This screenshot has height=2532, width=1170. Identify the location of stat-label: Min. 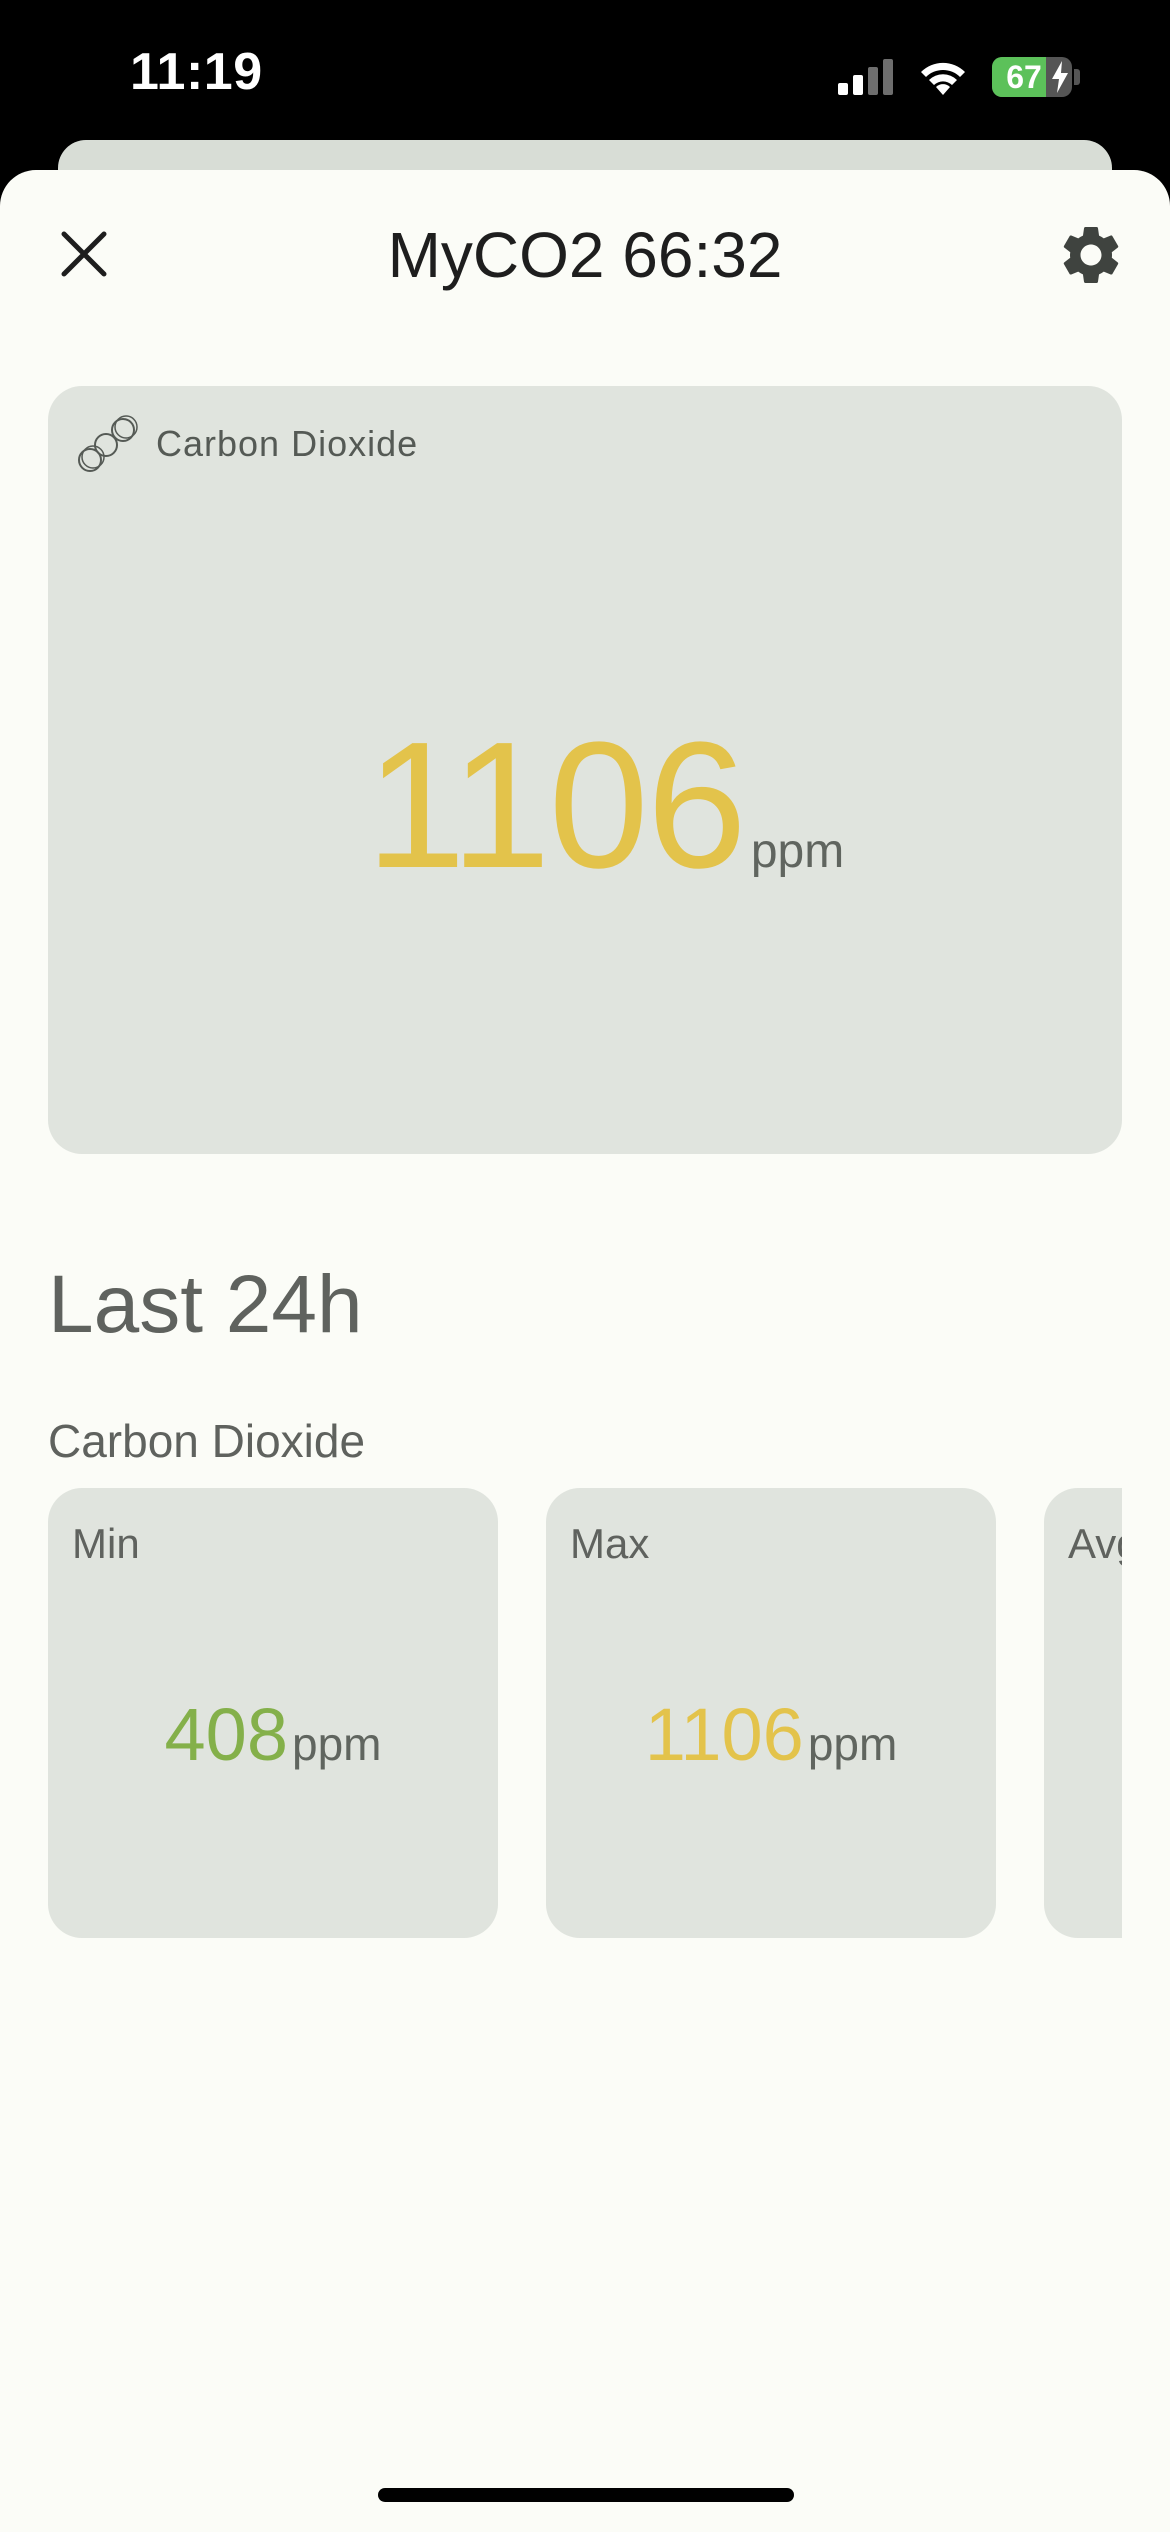
(106, 1543).